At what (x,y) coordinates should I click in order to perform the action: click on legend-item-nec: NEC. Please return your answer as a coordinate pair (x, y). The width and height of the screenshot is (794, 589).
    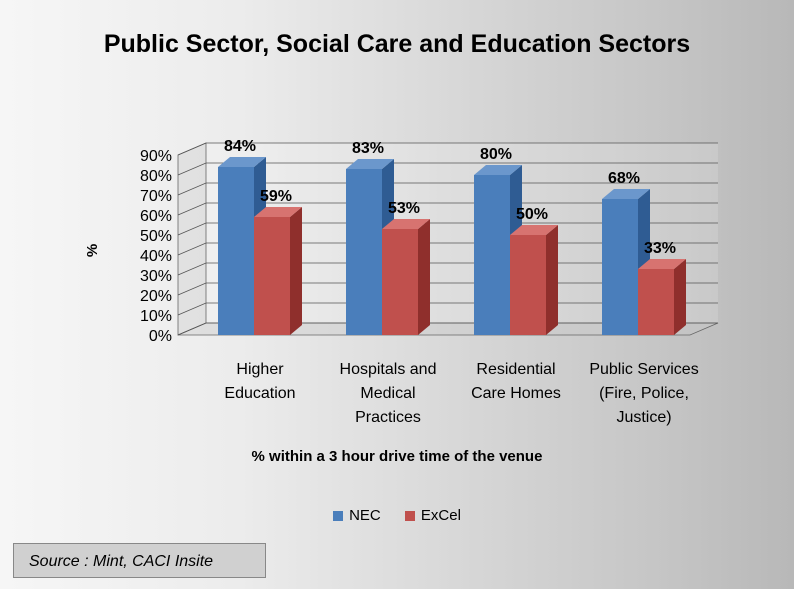
    Looking at the image, I should click on (357, 515).